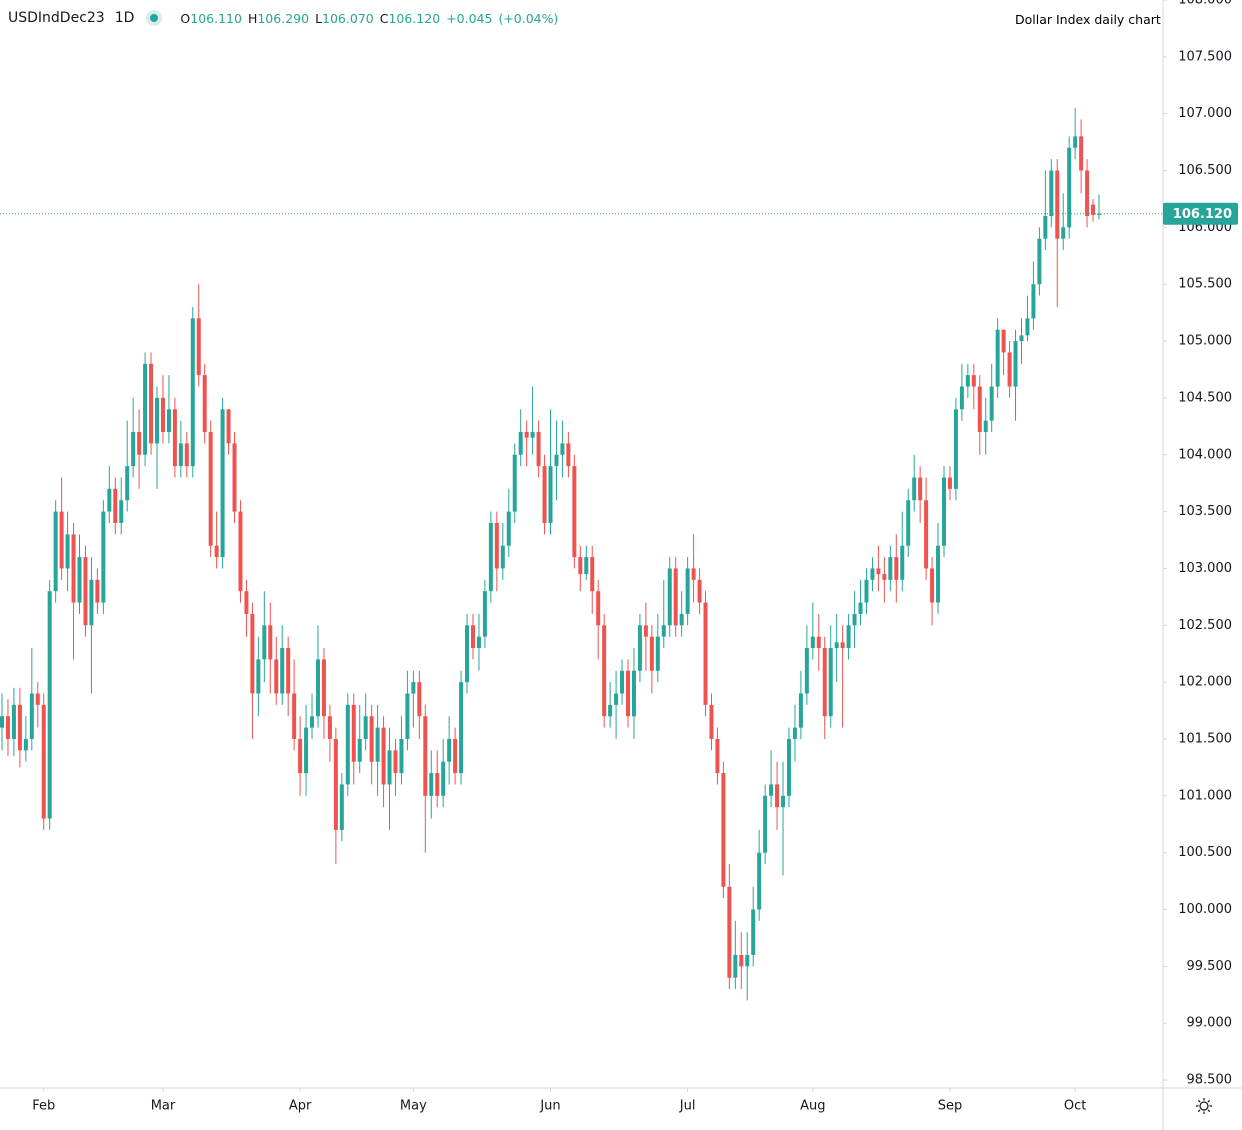 Image resolution: width=1242 pixels, height=1130 pixels. I want to click on y-tick-label: 105.500, so click(1205, 284).